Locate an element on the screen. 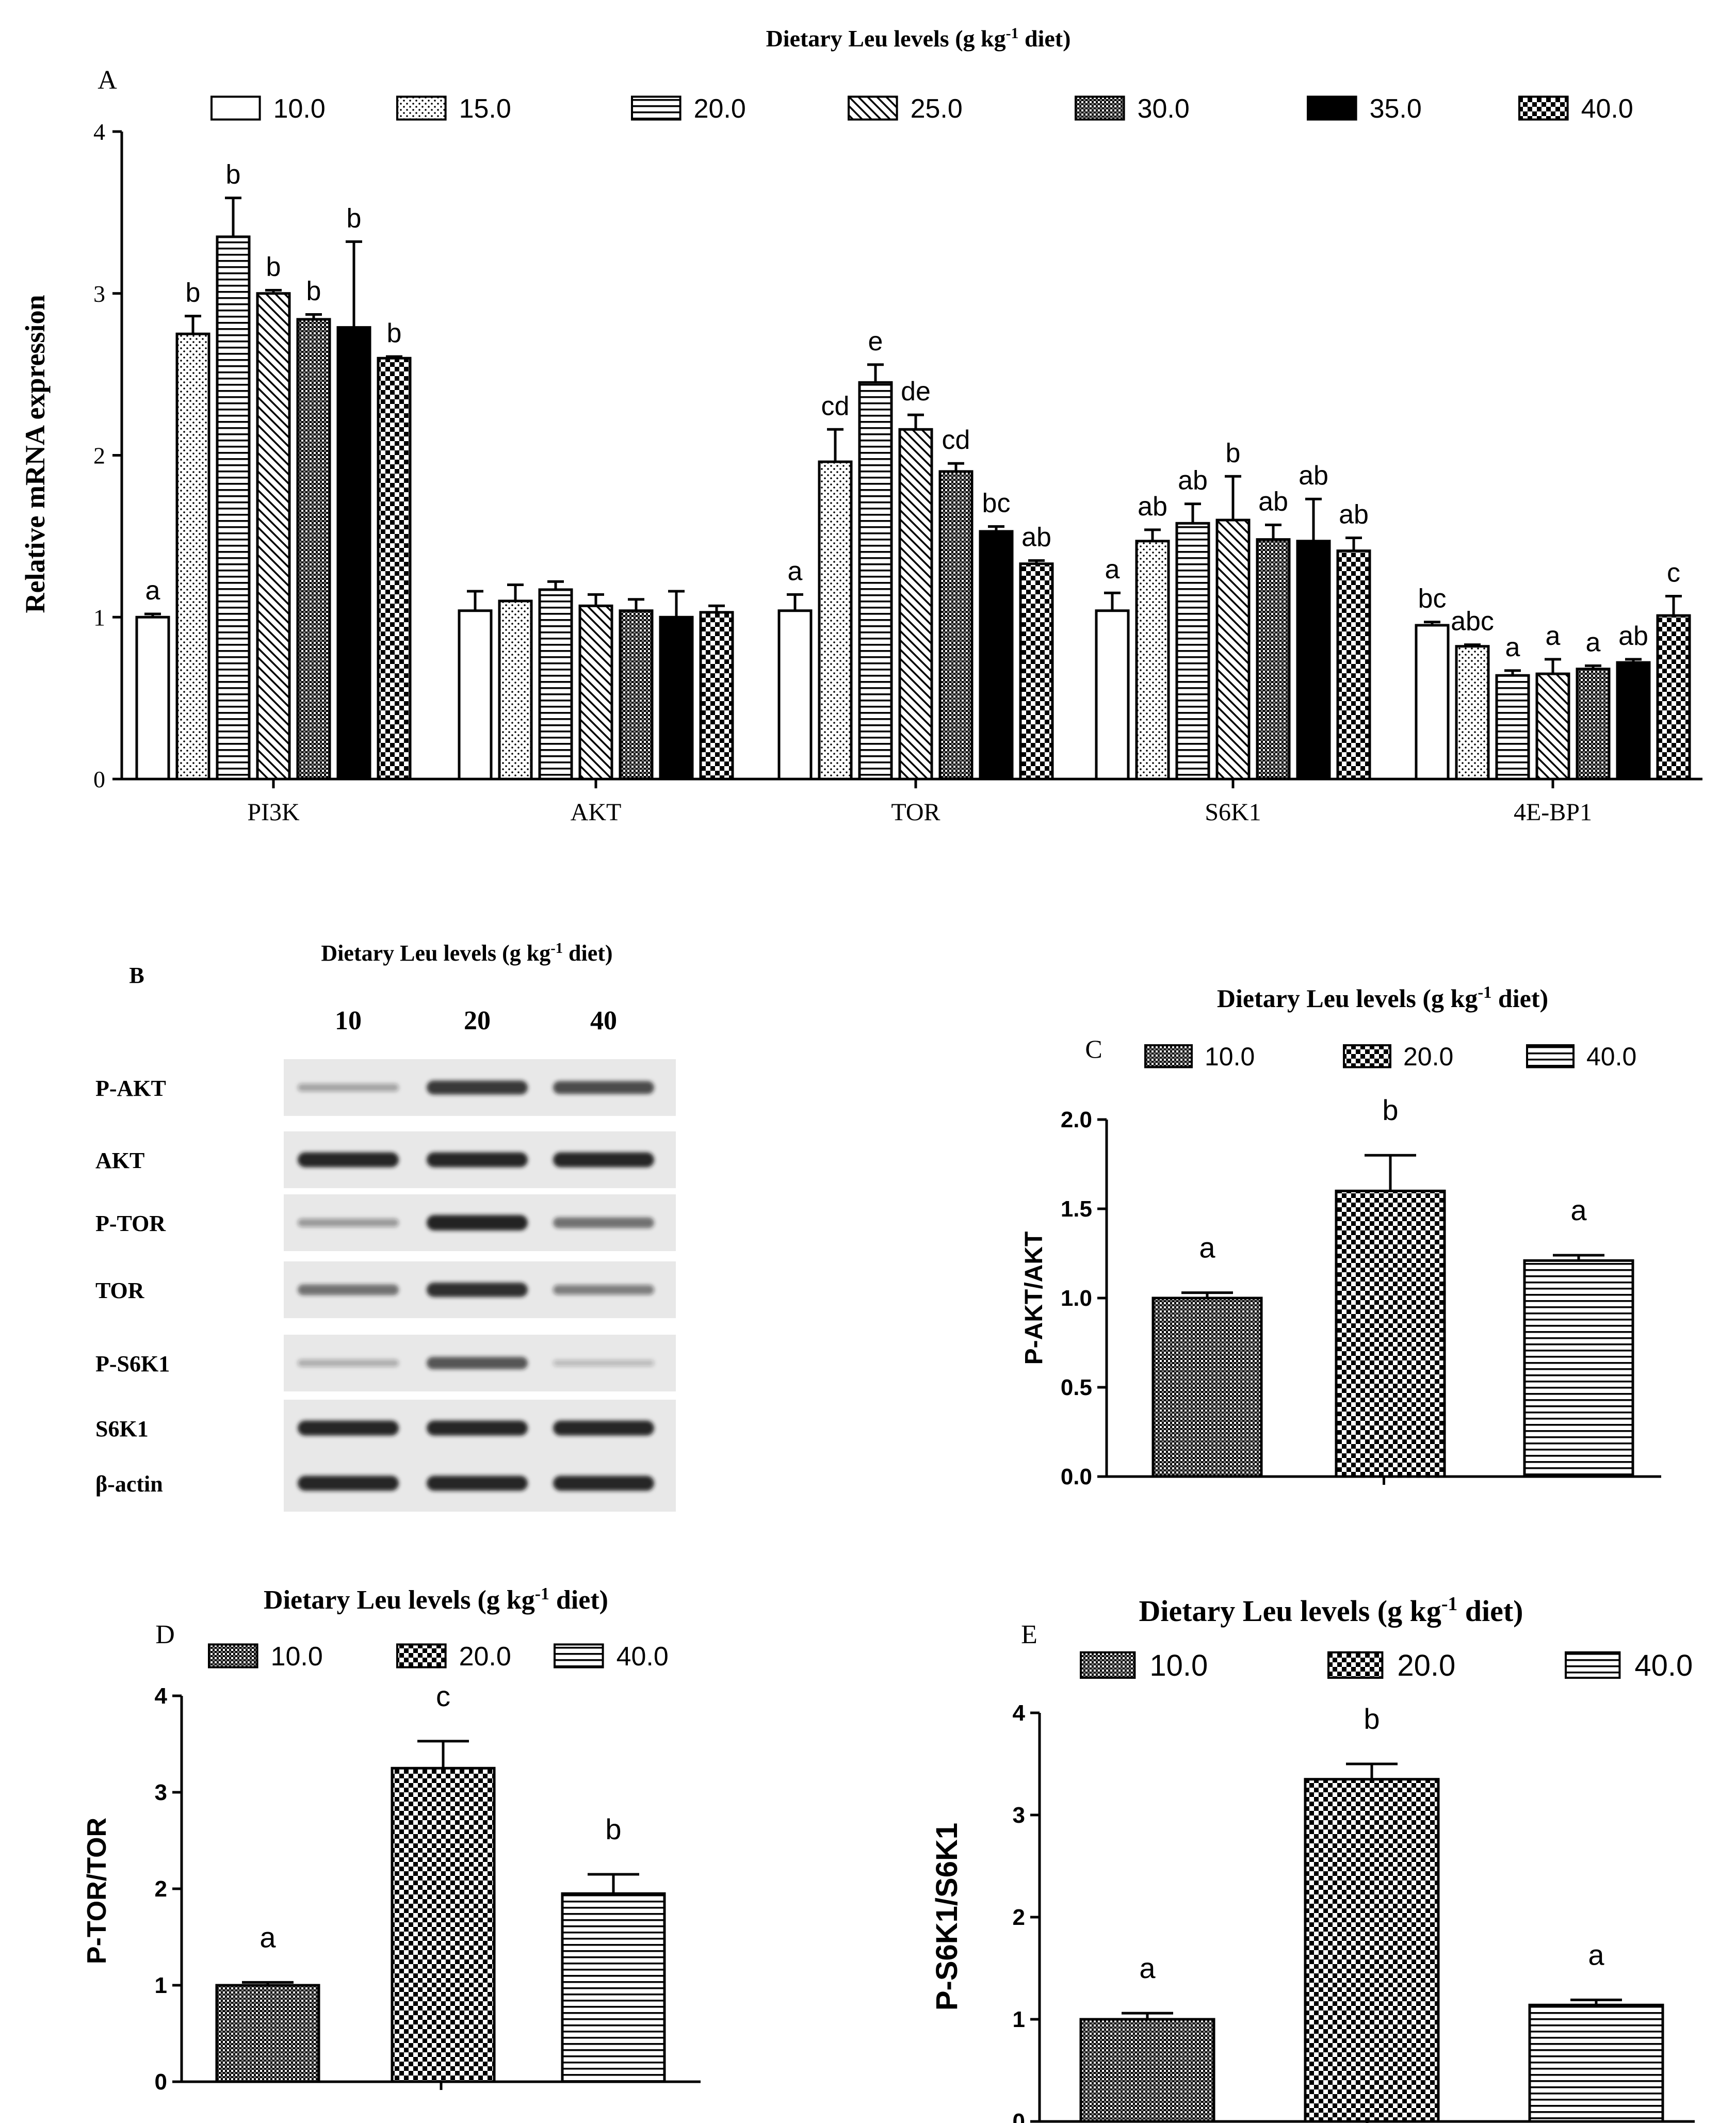 The image size is (1736, 2123). panel-b-lane-label-20: 20 is located at coordinates (478, 1021).